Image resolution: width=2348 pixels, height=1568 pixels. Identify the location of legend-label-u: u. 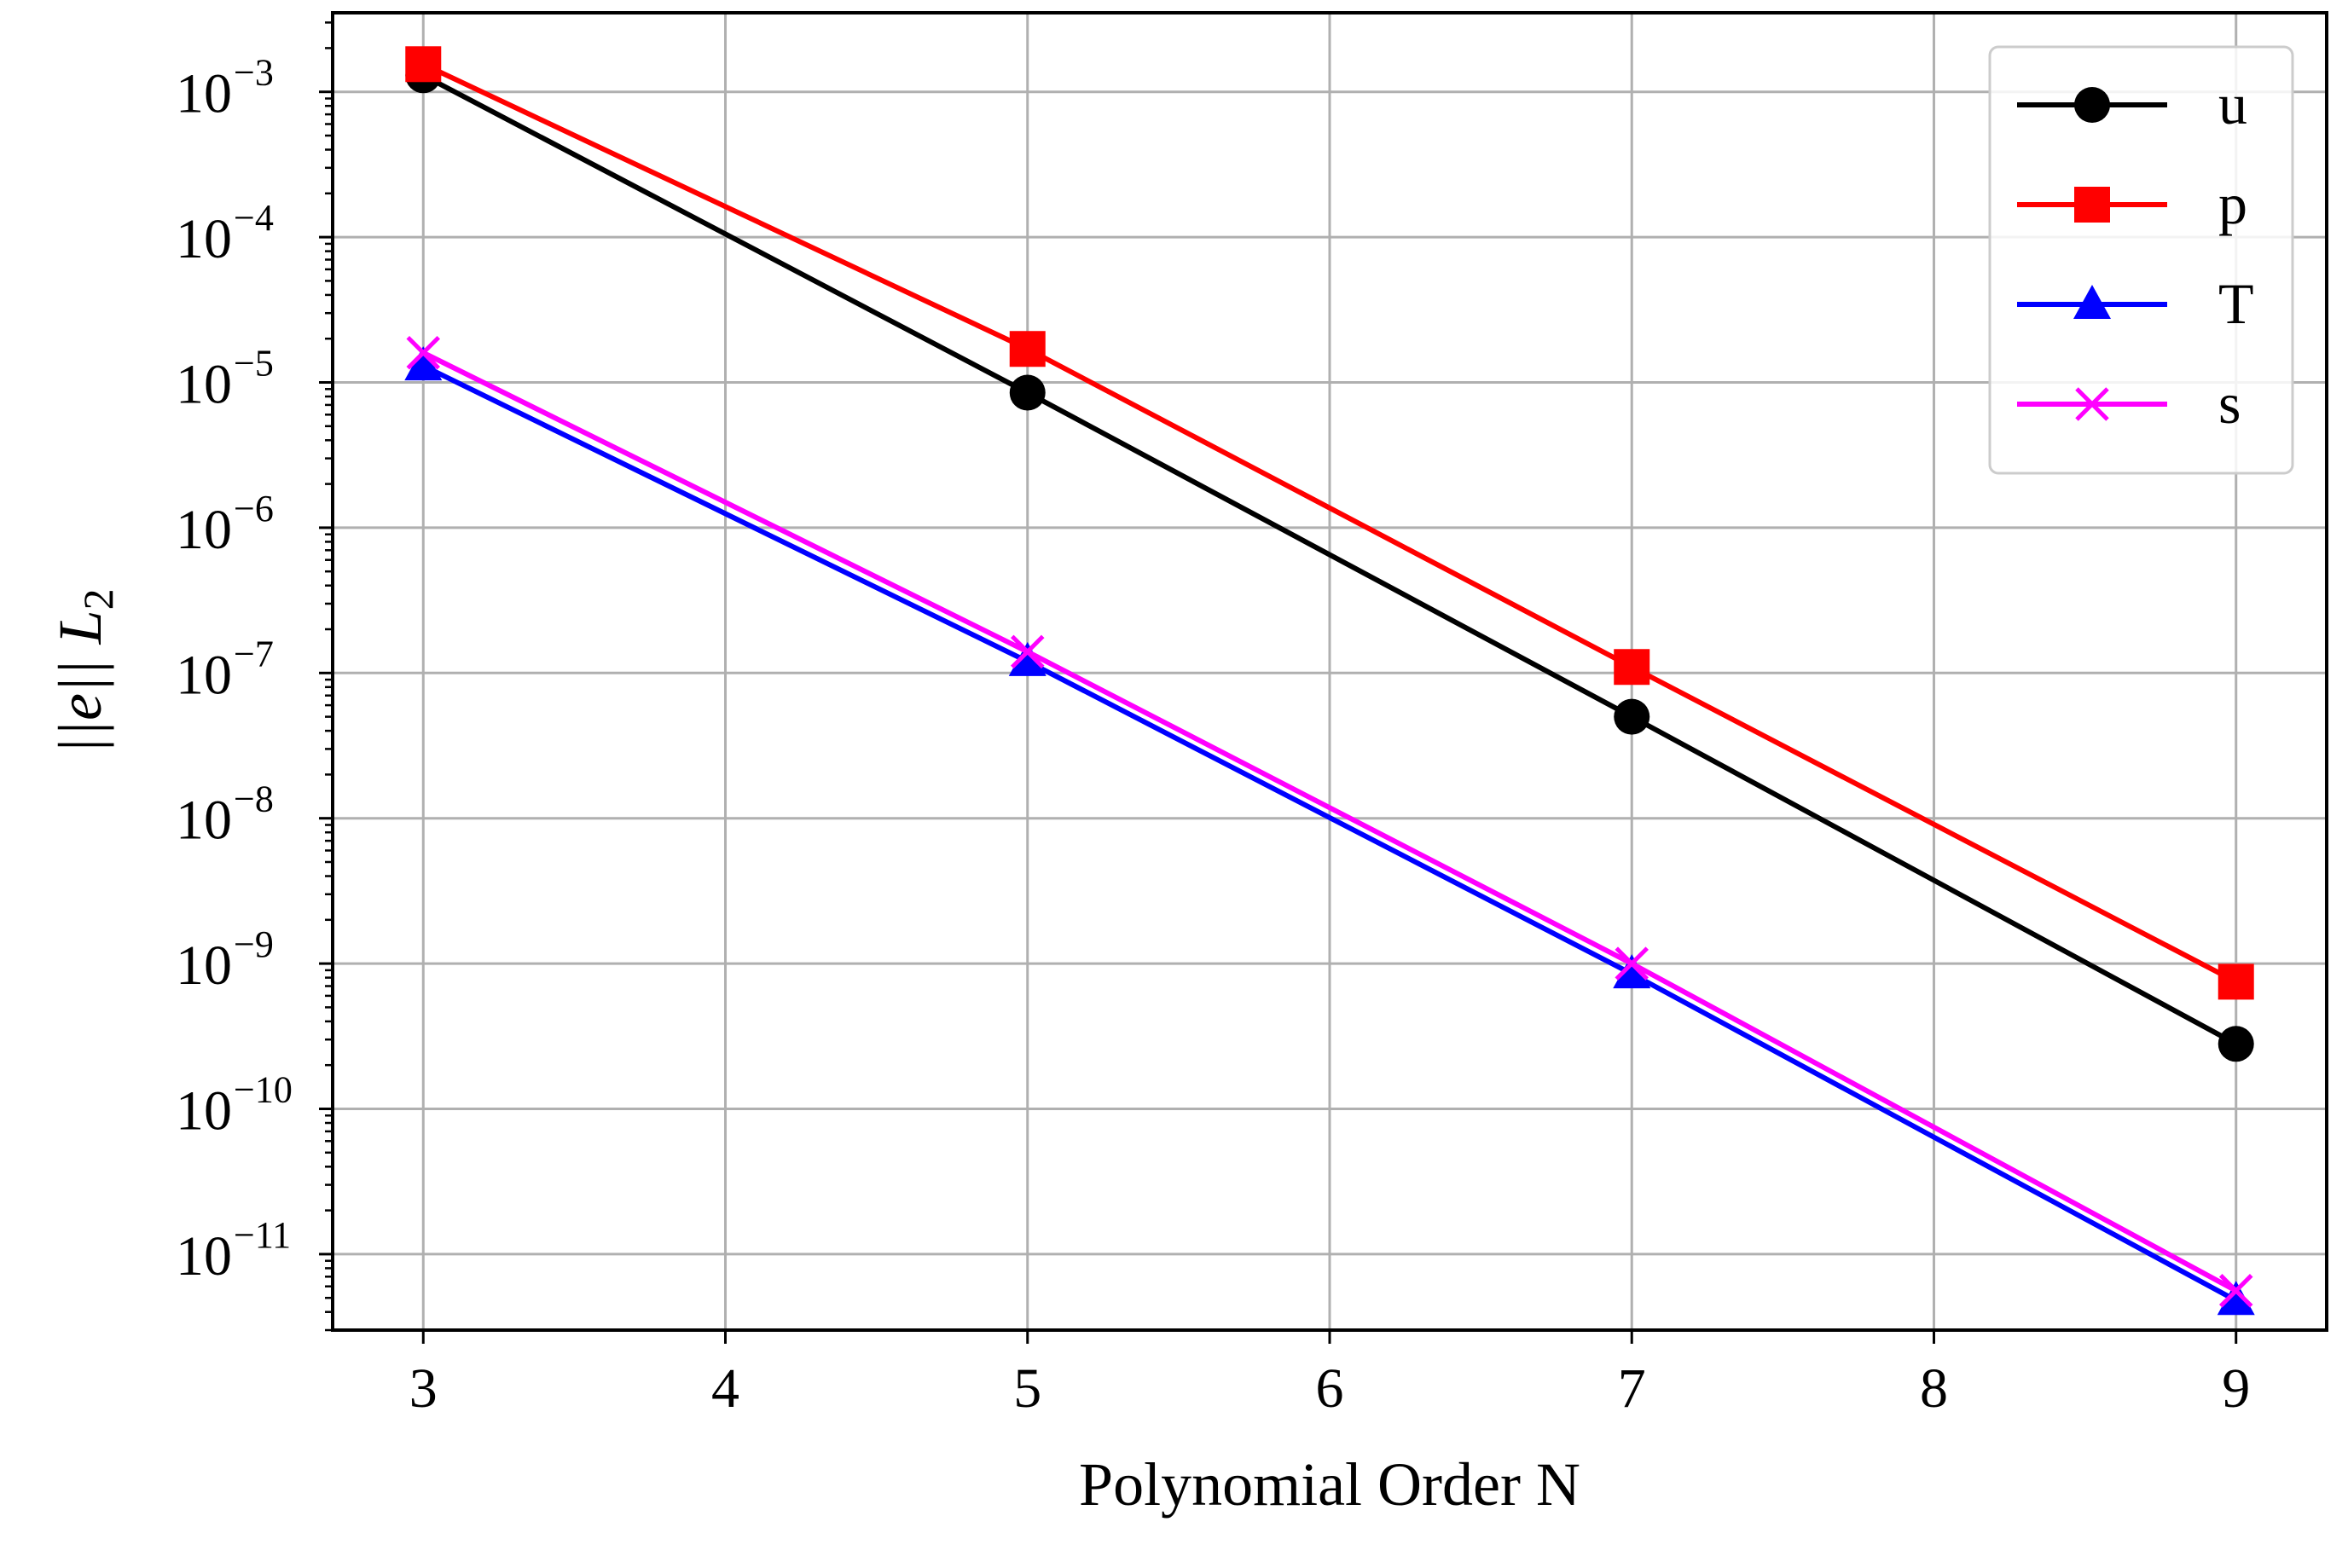
(2232, 104).